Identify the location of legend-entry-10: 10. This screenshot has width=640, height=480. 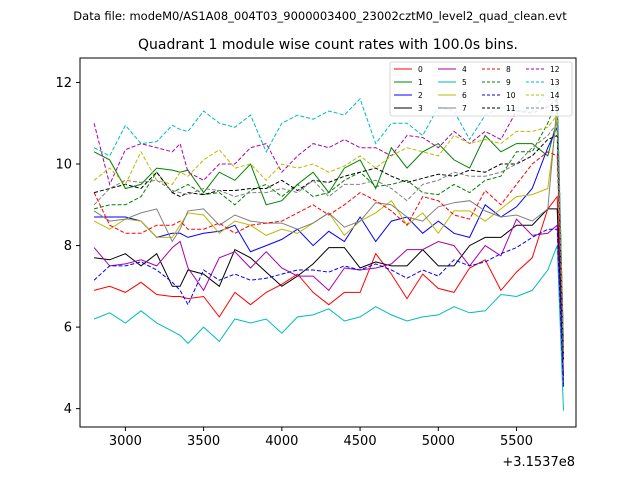
(499, 95).